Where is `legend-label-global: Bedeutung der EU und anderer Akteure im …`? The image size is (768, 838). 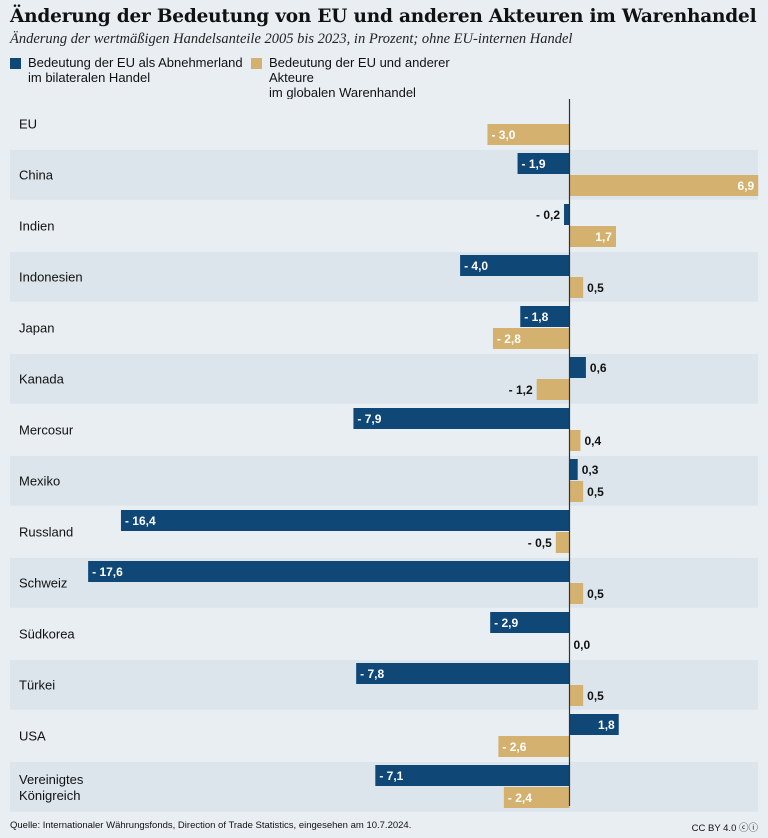
legend-label-global: Bedeutung der EU und anderer Akteure im … is located at coordinates (380, 77).